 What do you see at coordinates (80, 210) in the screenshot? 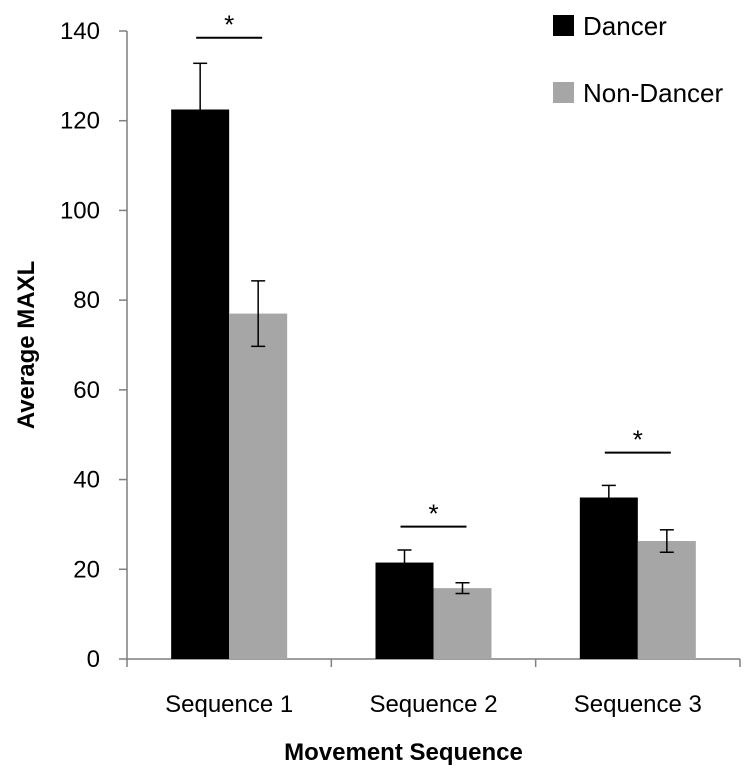
I see `y-tick-label: 100` at bounding box center [80, 210].